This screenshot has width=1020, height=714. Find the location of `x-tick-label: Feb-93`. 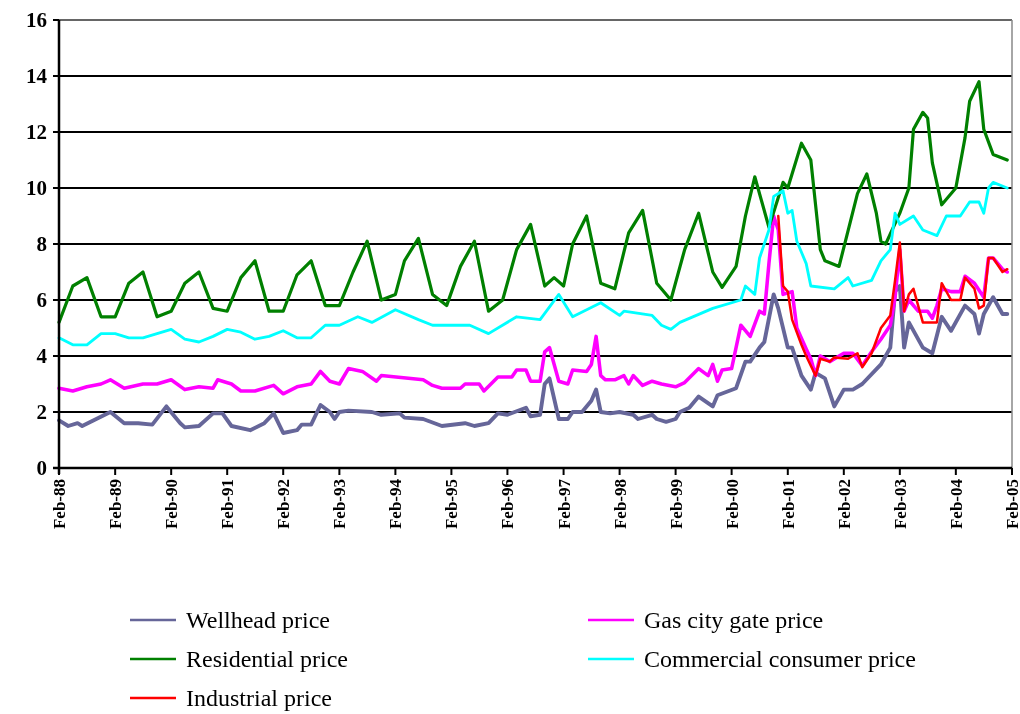

x-tick-label: Feb-93 is located at coordinates (340, 504).